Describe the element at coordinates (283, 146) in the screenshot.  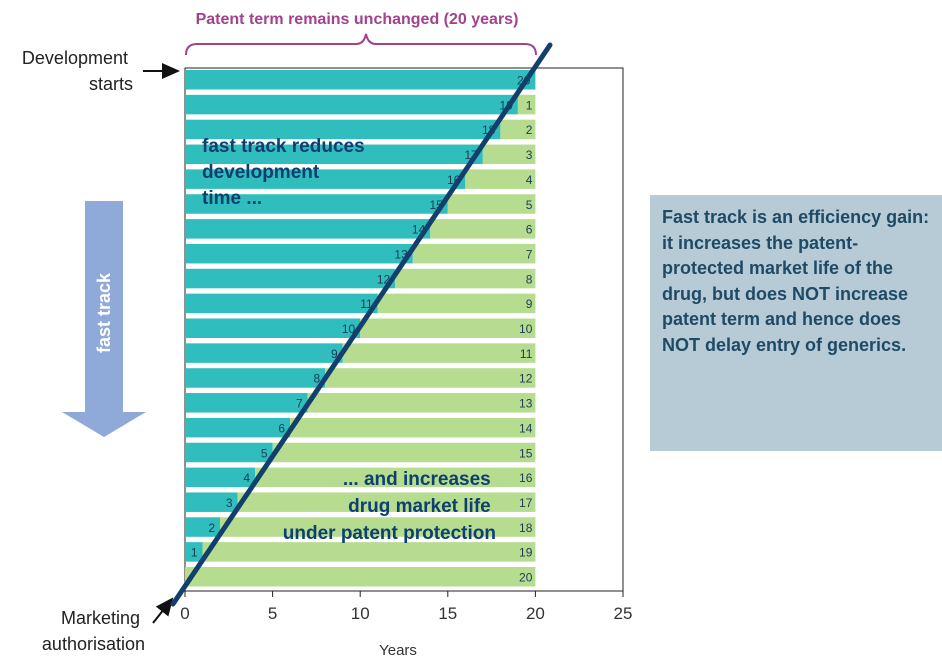
I see `overlay-top-line-1: fast track reduces` at that location.